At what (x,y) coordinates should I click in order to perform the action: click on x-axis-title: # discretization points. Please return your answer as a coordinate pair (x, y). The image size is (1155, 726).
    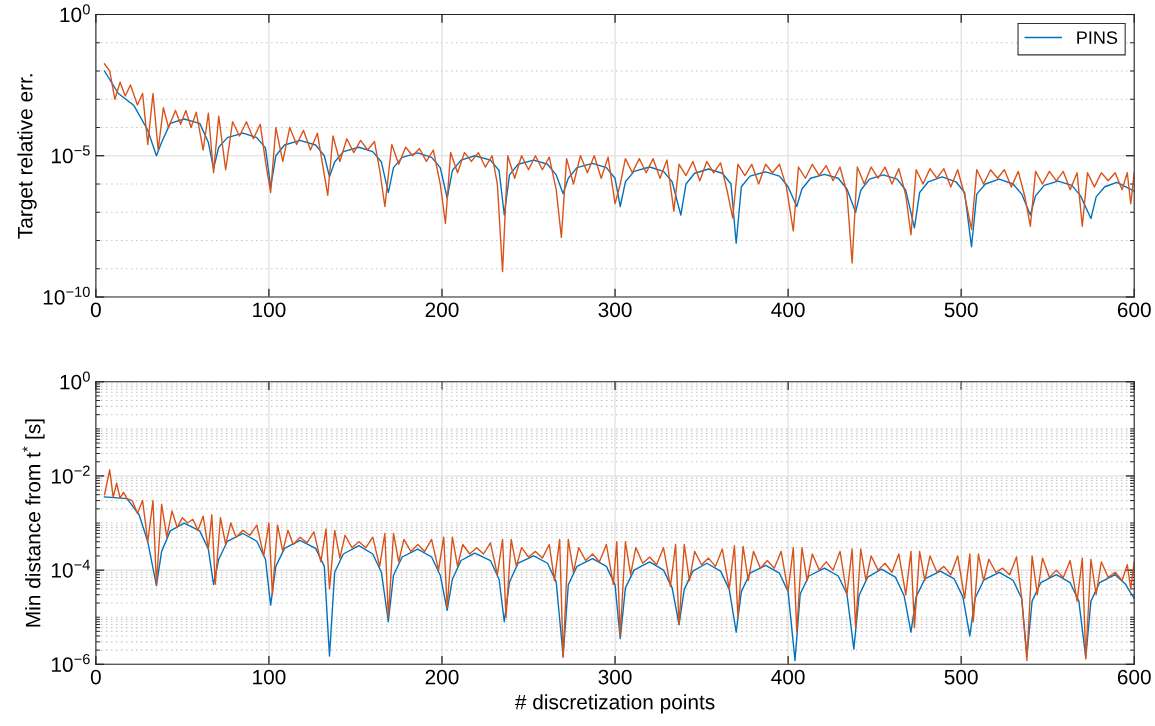
    Looking at the image, I should click on (614, 704).